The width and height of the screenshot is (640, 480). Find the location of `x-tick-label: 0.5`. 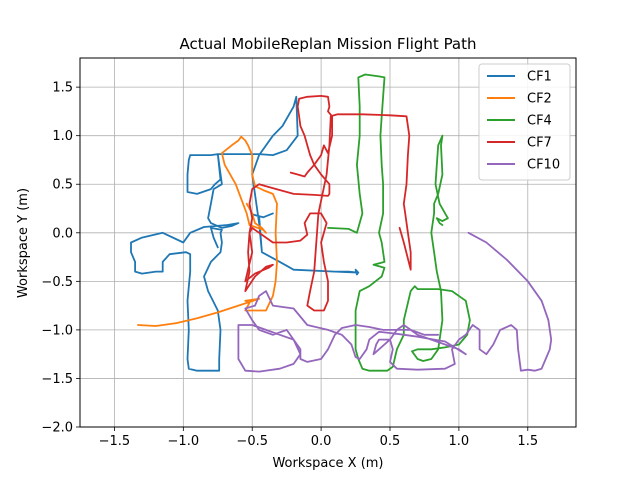

x-tick-label: 0.5 is located at coordinates (390, 441).